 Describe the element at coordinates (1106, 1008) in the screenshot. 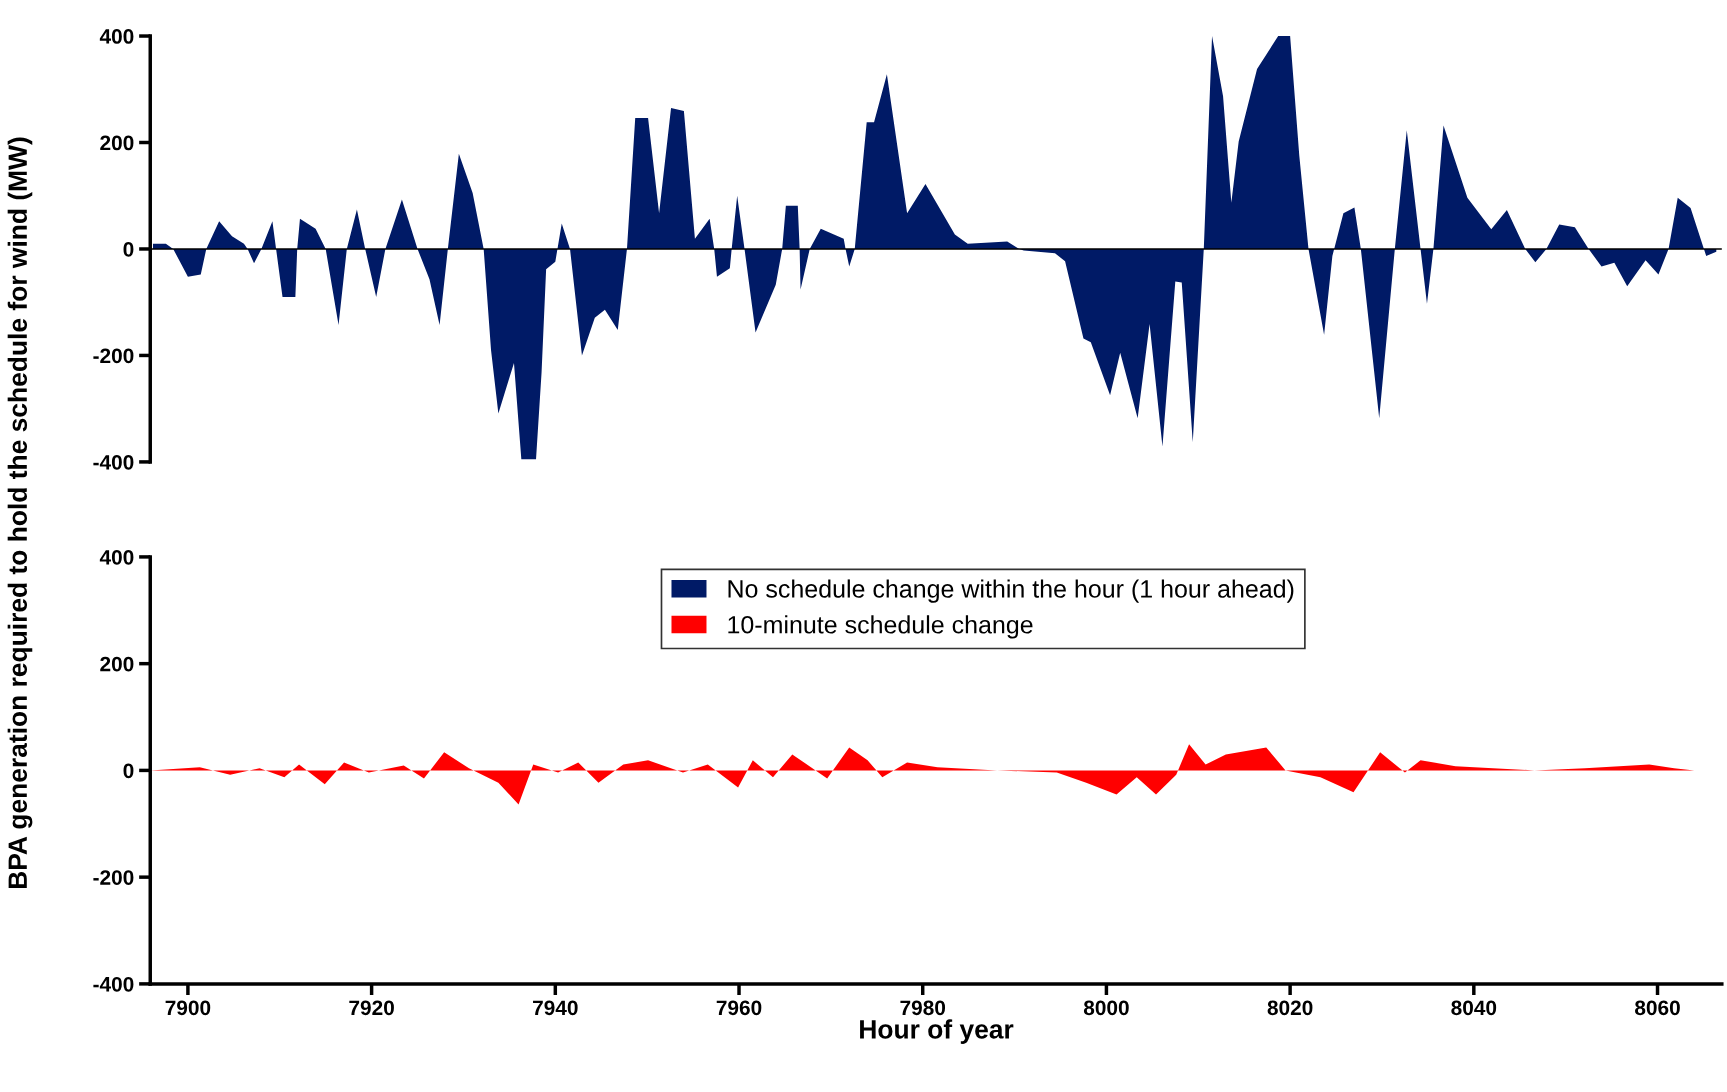

I see `x-tick-label: 8000` at that location.